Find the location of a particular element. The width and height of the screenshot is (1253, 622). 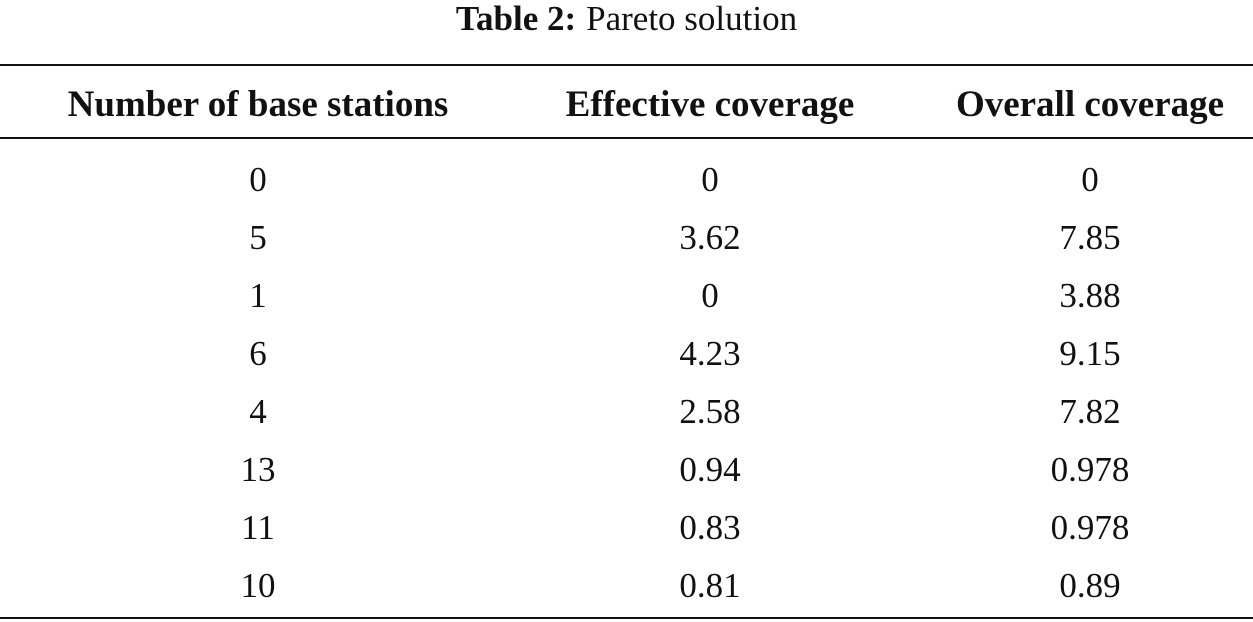

column-header: Number of base stations is located at coordinates (258, 104).